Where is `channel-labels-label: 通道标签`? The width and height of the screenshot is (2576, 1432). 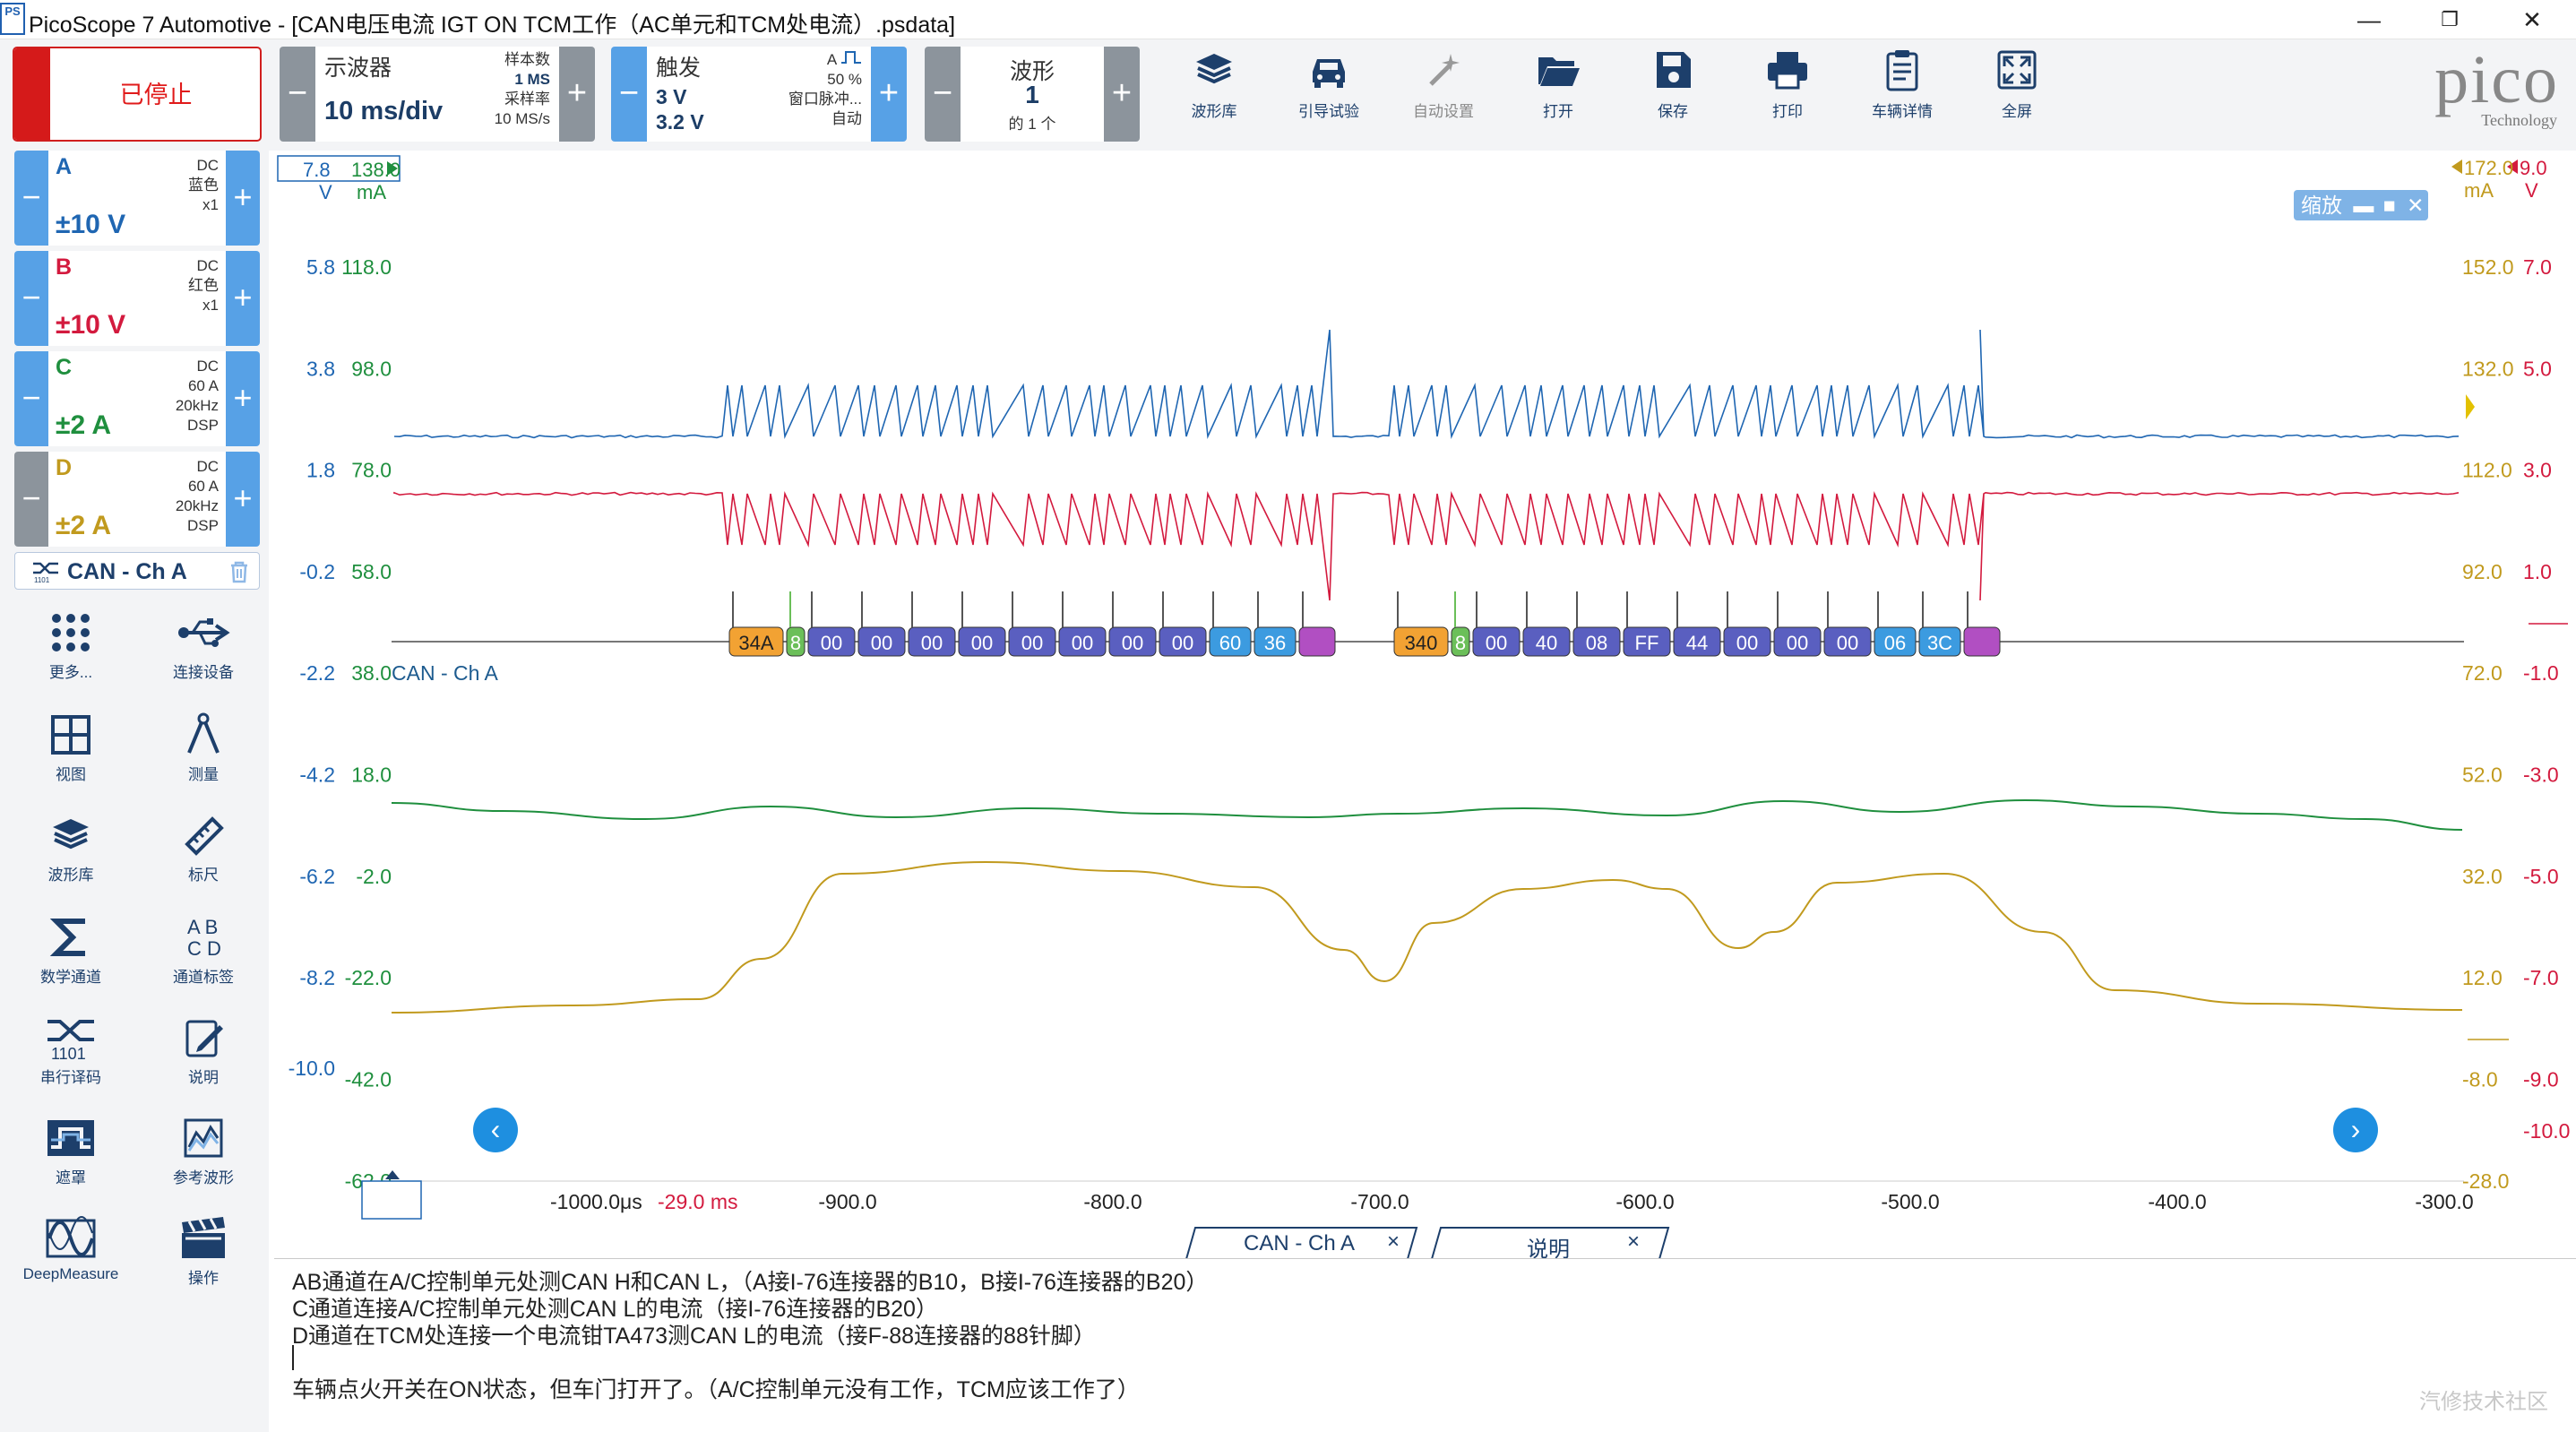
channel-labels-label: 通道标签 is located at coordinates (203, 977).